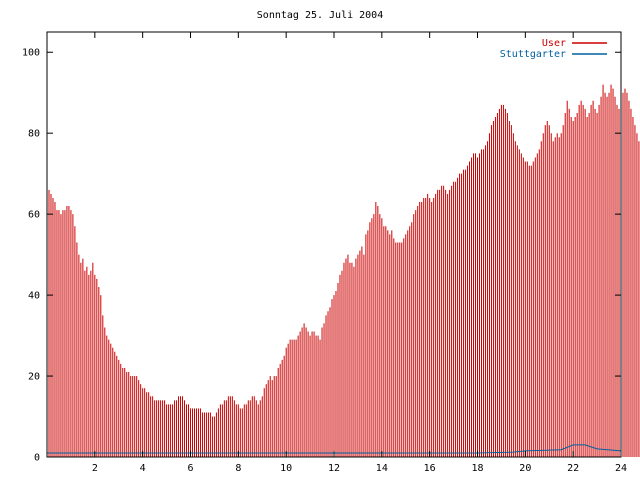 The height and width of the screenshot is (484, 640). Describe the element at coordinates (286, 468) in the screenshot. I see `x-tick-label: 10` at that location.